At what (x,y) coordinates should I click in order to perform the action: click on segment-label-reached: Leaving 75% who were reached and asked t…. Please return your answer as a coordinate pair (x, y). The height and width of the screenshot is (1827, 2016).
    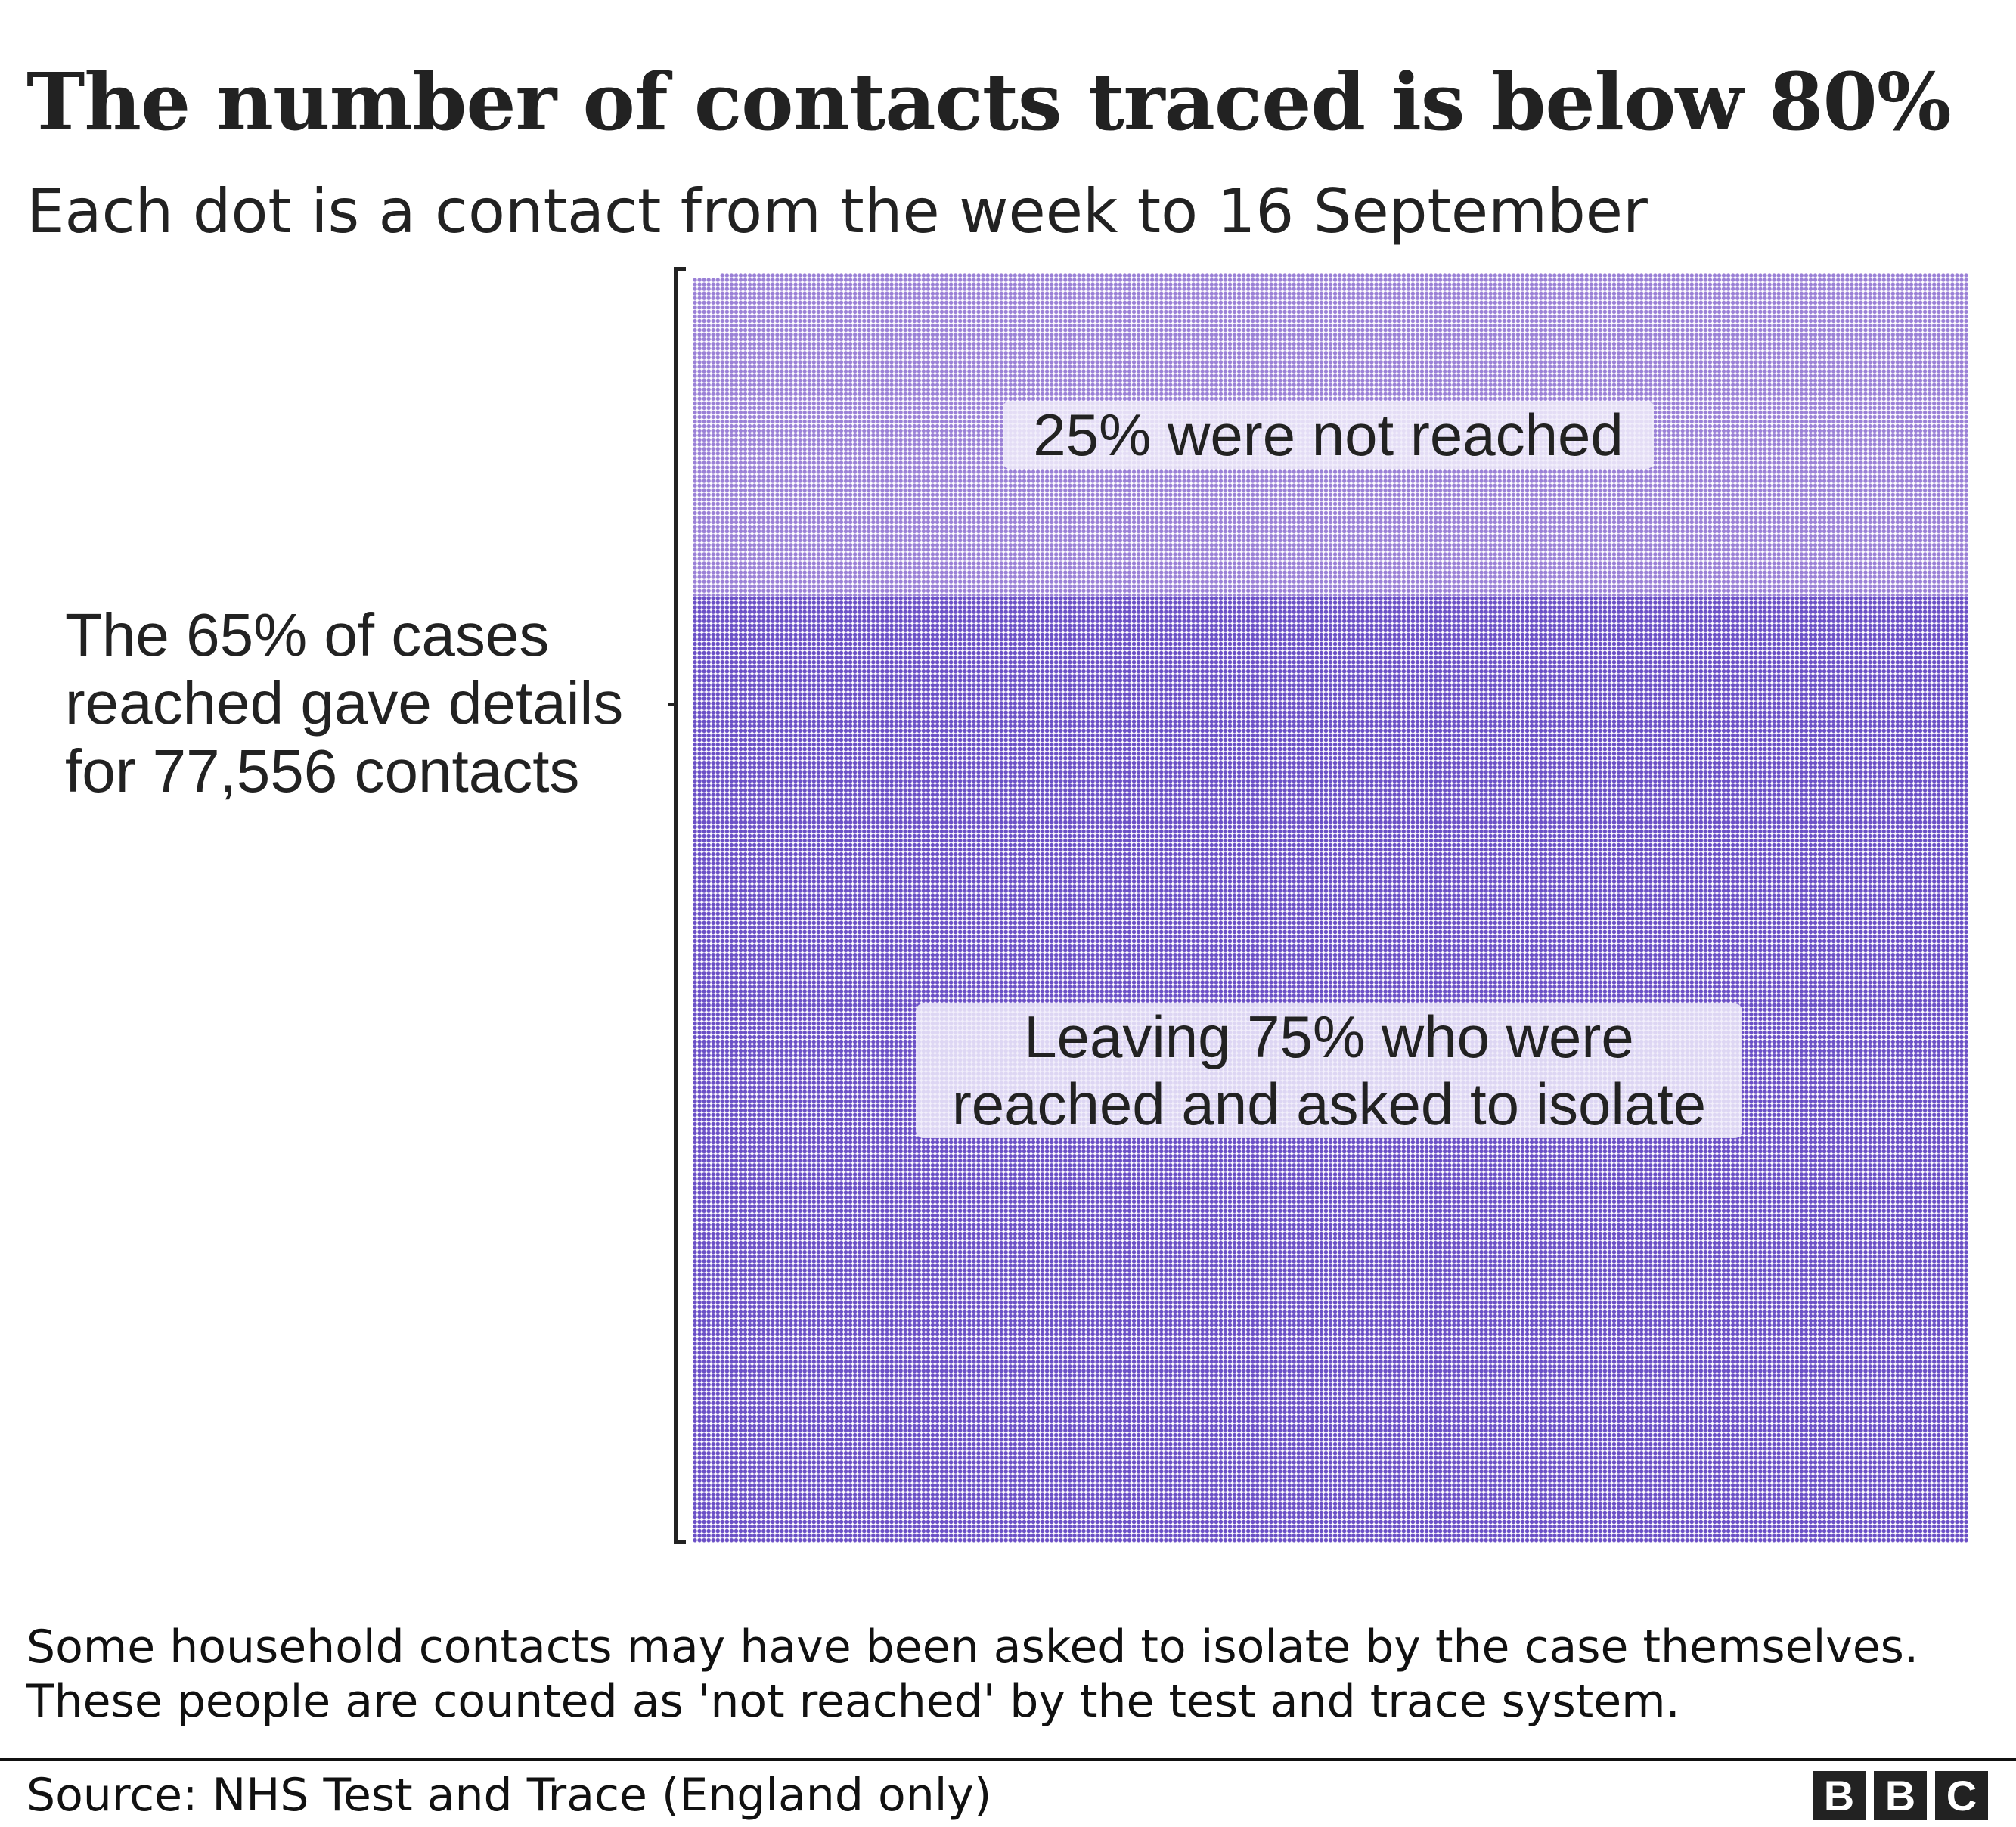
    Looking at the image, I should click on (1329, 1070).